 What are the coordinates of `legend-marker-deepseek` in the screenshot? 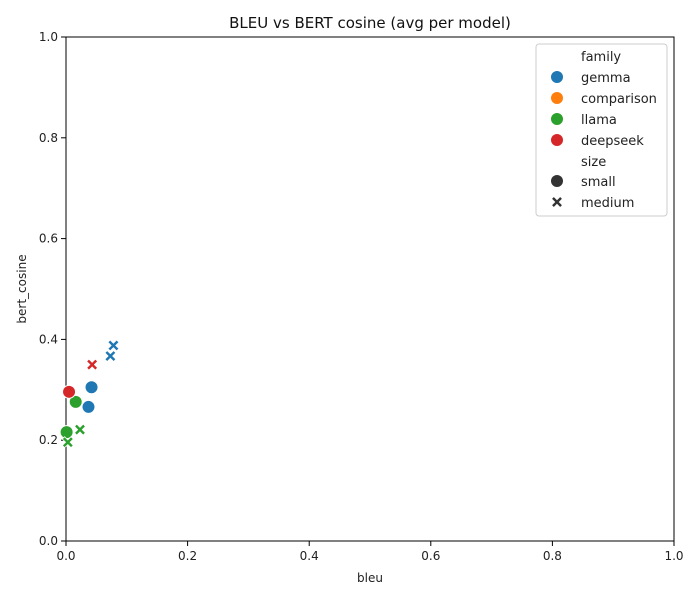 It's located at (557, 140).